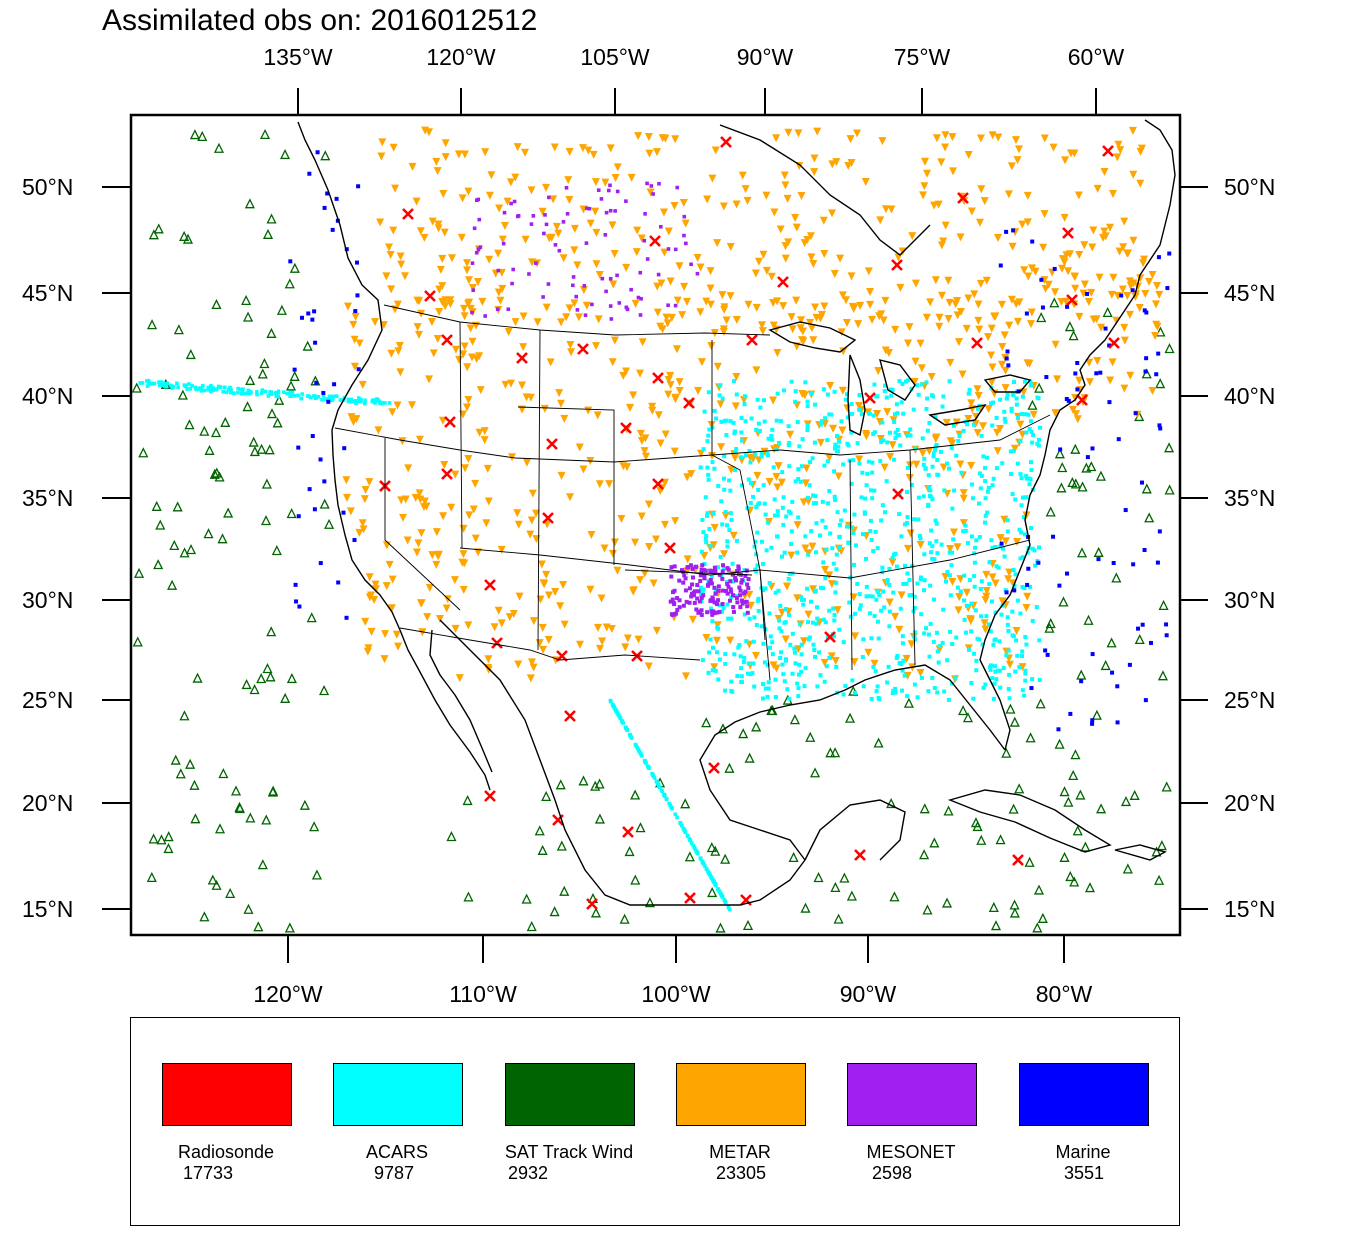 This screenshot has height=1250, width=1350. What do you see at coordinates (922, 57) in the screenshot?
I see `top-lon-label: 75°W` at bounding box center [922, 57].